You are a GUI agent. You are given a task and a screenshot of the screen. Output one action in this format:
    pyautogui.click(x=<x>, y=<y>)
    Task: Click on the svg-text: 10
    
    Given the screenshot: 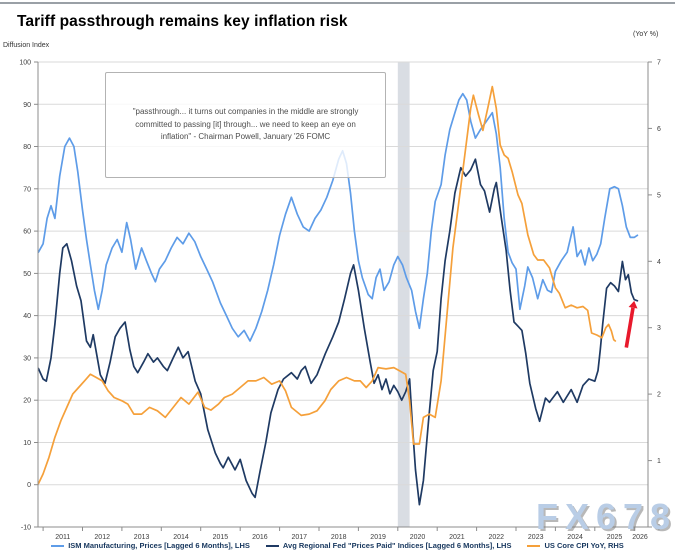 What is the action you would take?
    pyautogui.click(x=27, y=443)
    